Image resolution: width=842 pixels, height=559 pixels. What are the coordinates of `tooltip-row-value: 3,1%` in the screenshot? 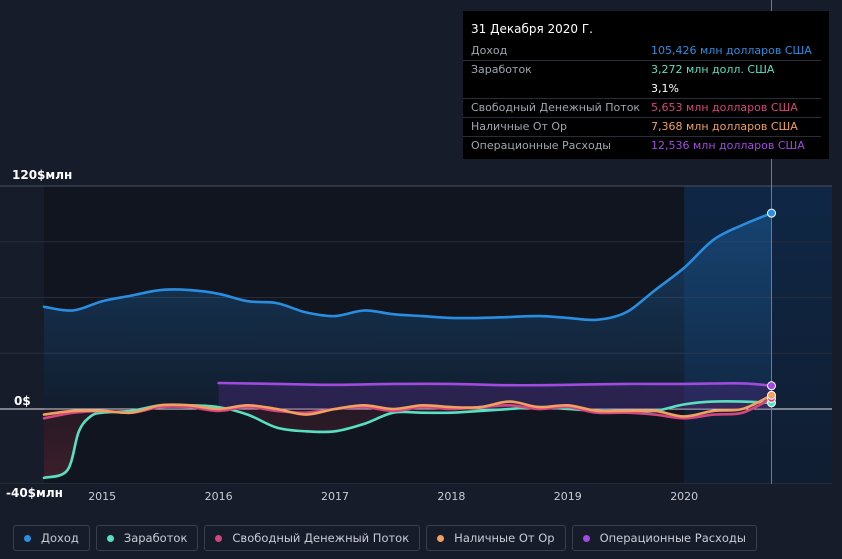 It's located at (665, 88).